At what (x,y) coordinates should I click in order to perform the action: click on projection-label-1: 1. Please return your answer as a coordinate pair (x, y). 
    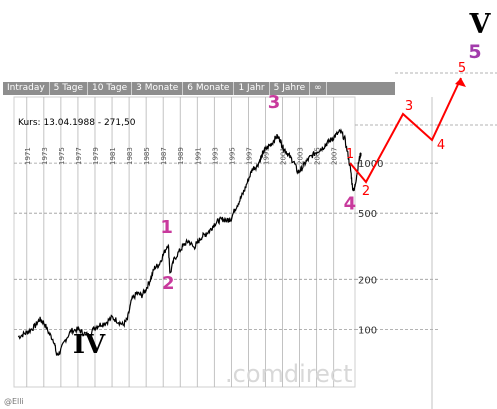
    Looking at the image, I should click on (350, 154).